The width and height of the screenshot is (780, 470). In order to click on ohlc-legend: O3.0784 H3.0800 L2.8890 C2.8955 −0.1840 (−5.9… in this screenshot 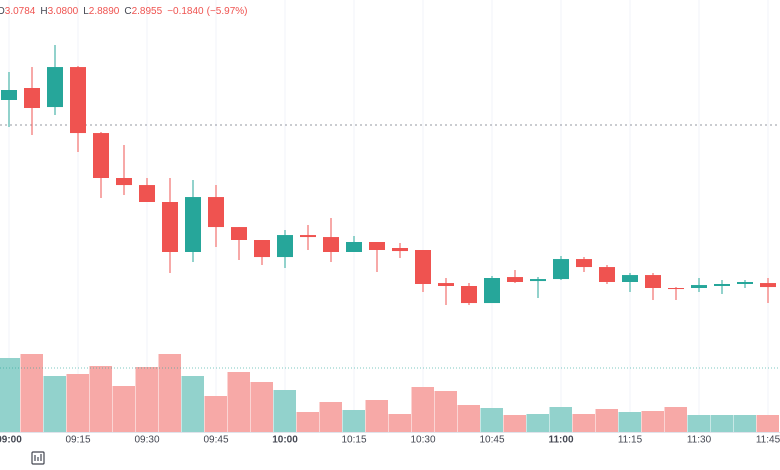, I will do `click(123, 11)`.